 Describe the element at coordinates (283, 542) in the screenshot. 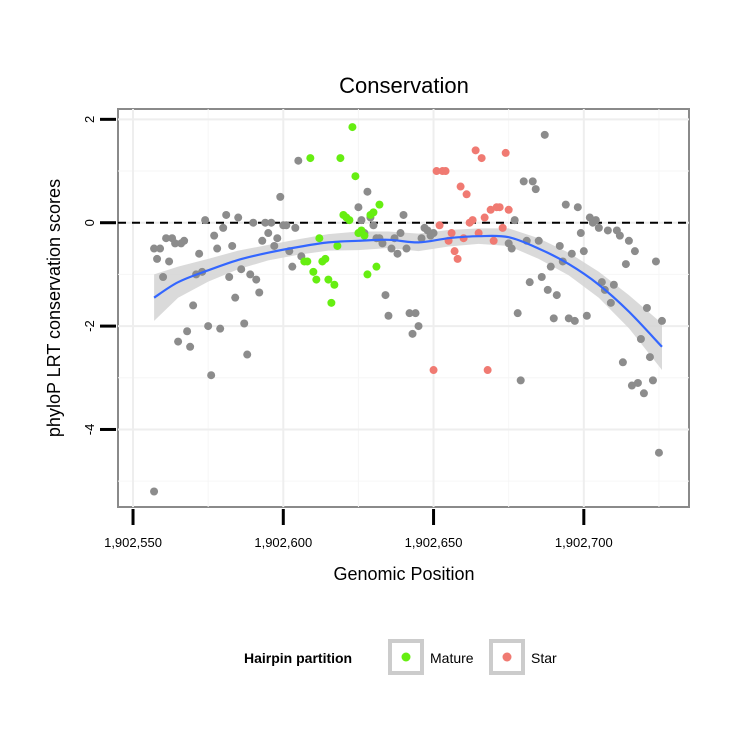

I see `x-tick-label: 1,902,600` at that location.